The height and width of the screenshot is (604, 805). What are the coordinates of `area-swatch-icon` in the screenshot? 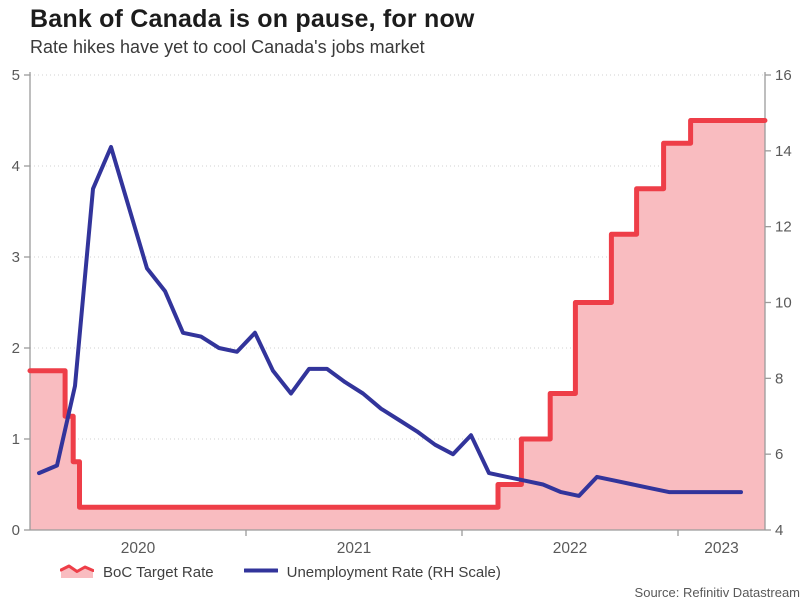 It's located at (77, 572).